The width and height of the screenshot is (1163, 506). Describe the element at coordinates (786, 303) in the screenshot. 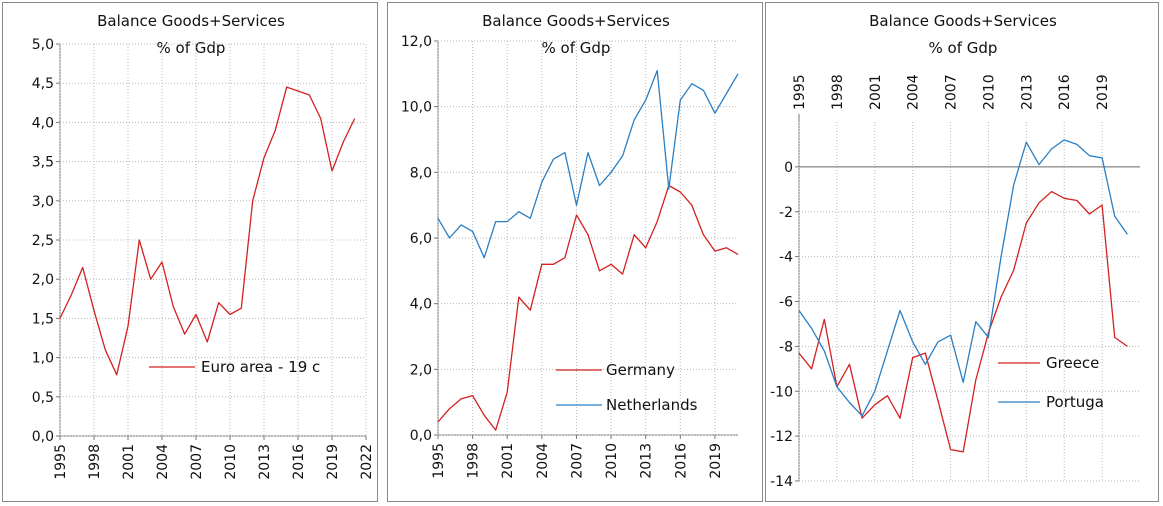

I see `y-tick-label: -6` at that location.